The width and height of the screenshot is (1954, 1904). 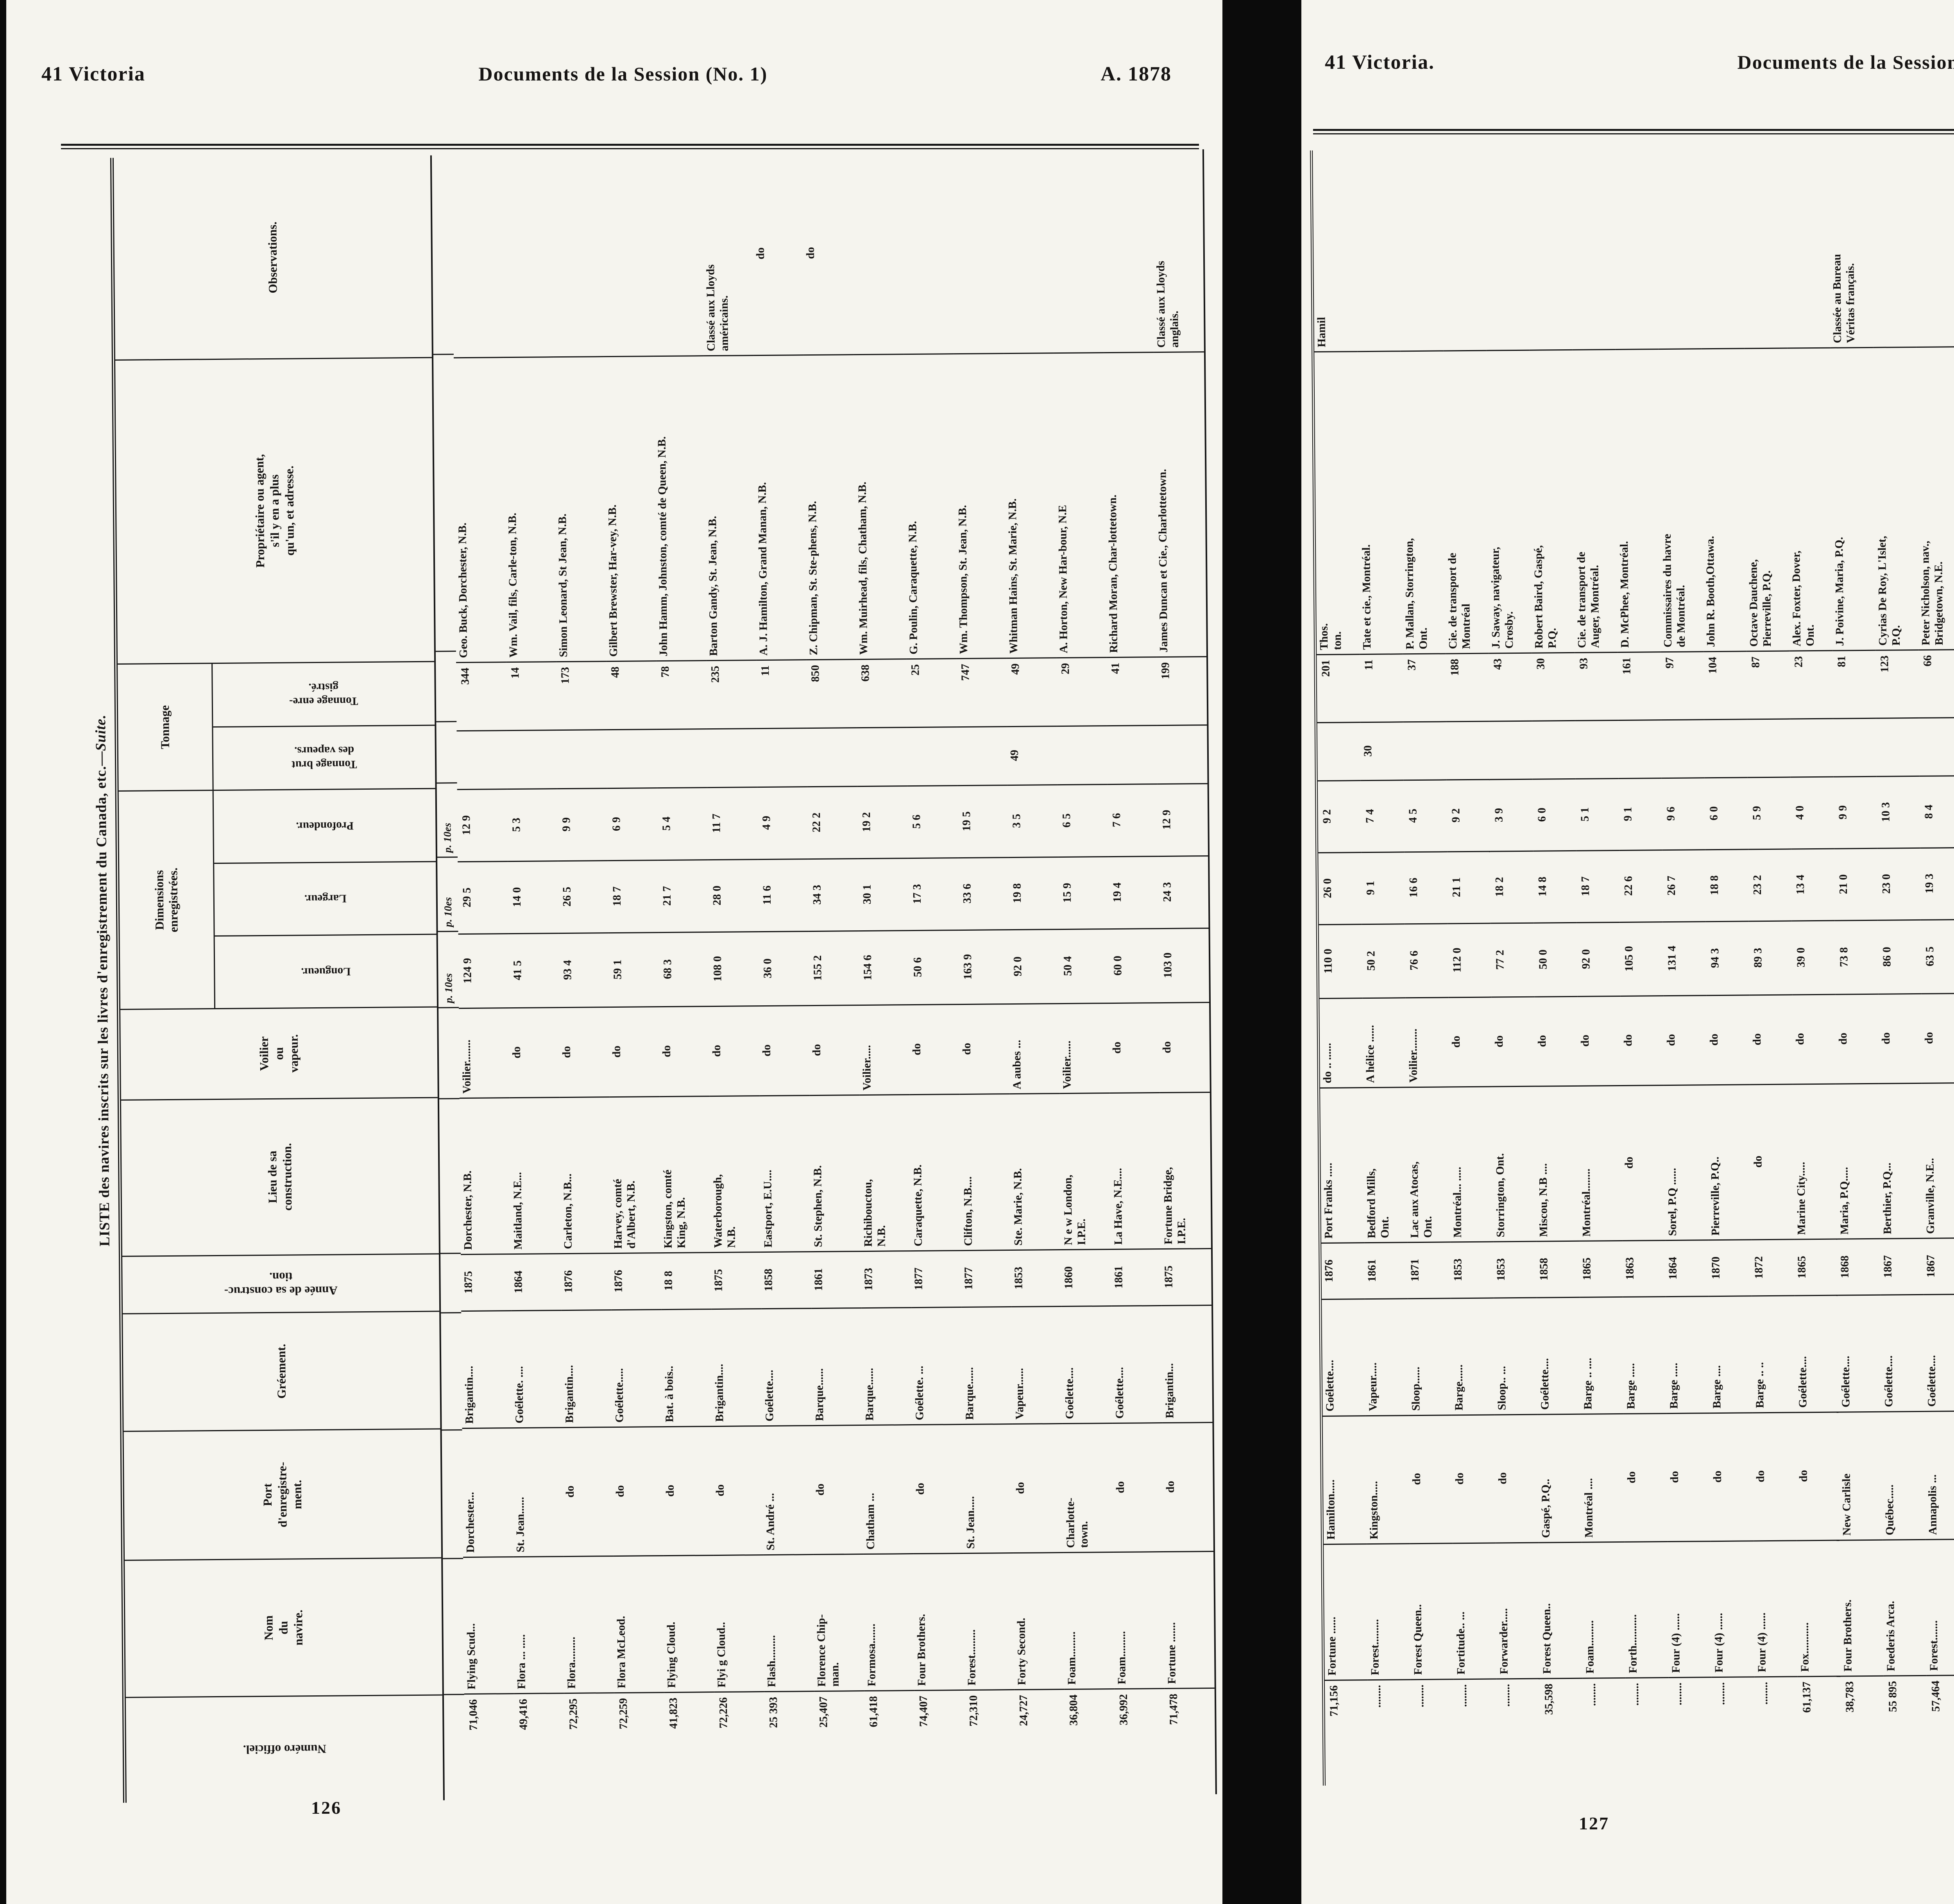 I want to click on cell-annee: 1876, so click(x=586, y=1282).